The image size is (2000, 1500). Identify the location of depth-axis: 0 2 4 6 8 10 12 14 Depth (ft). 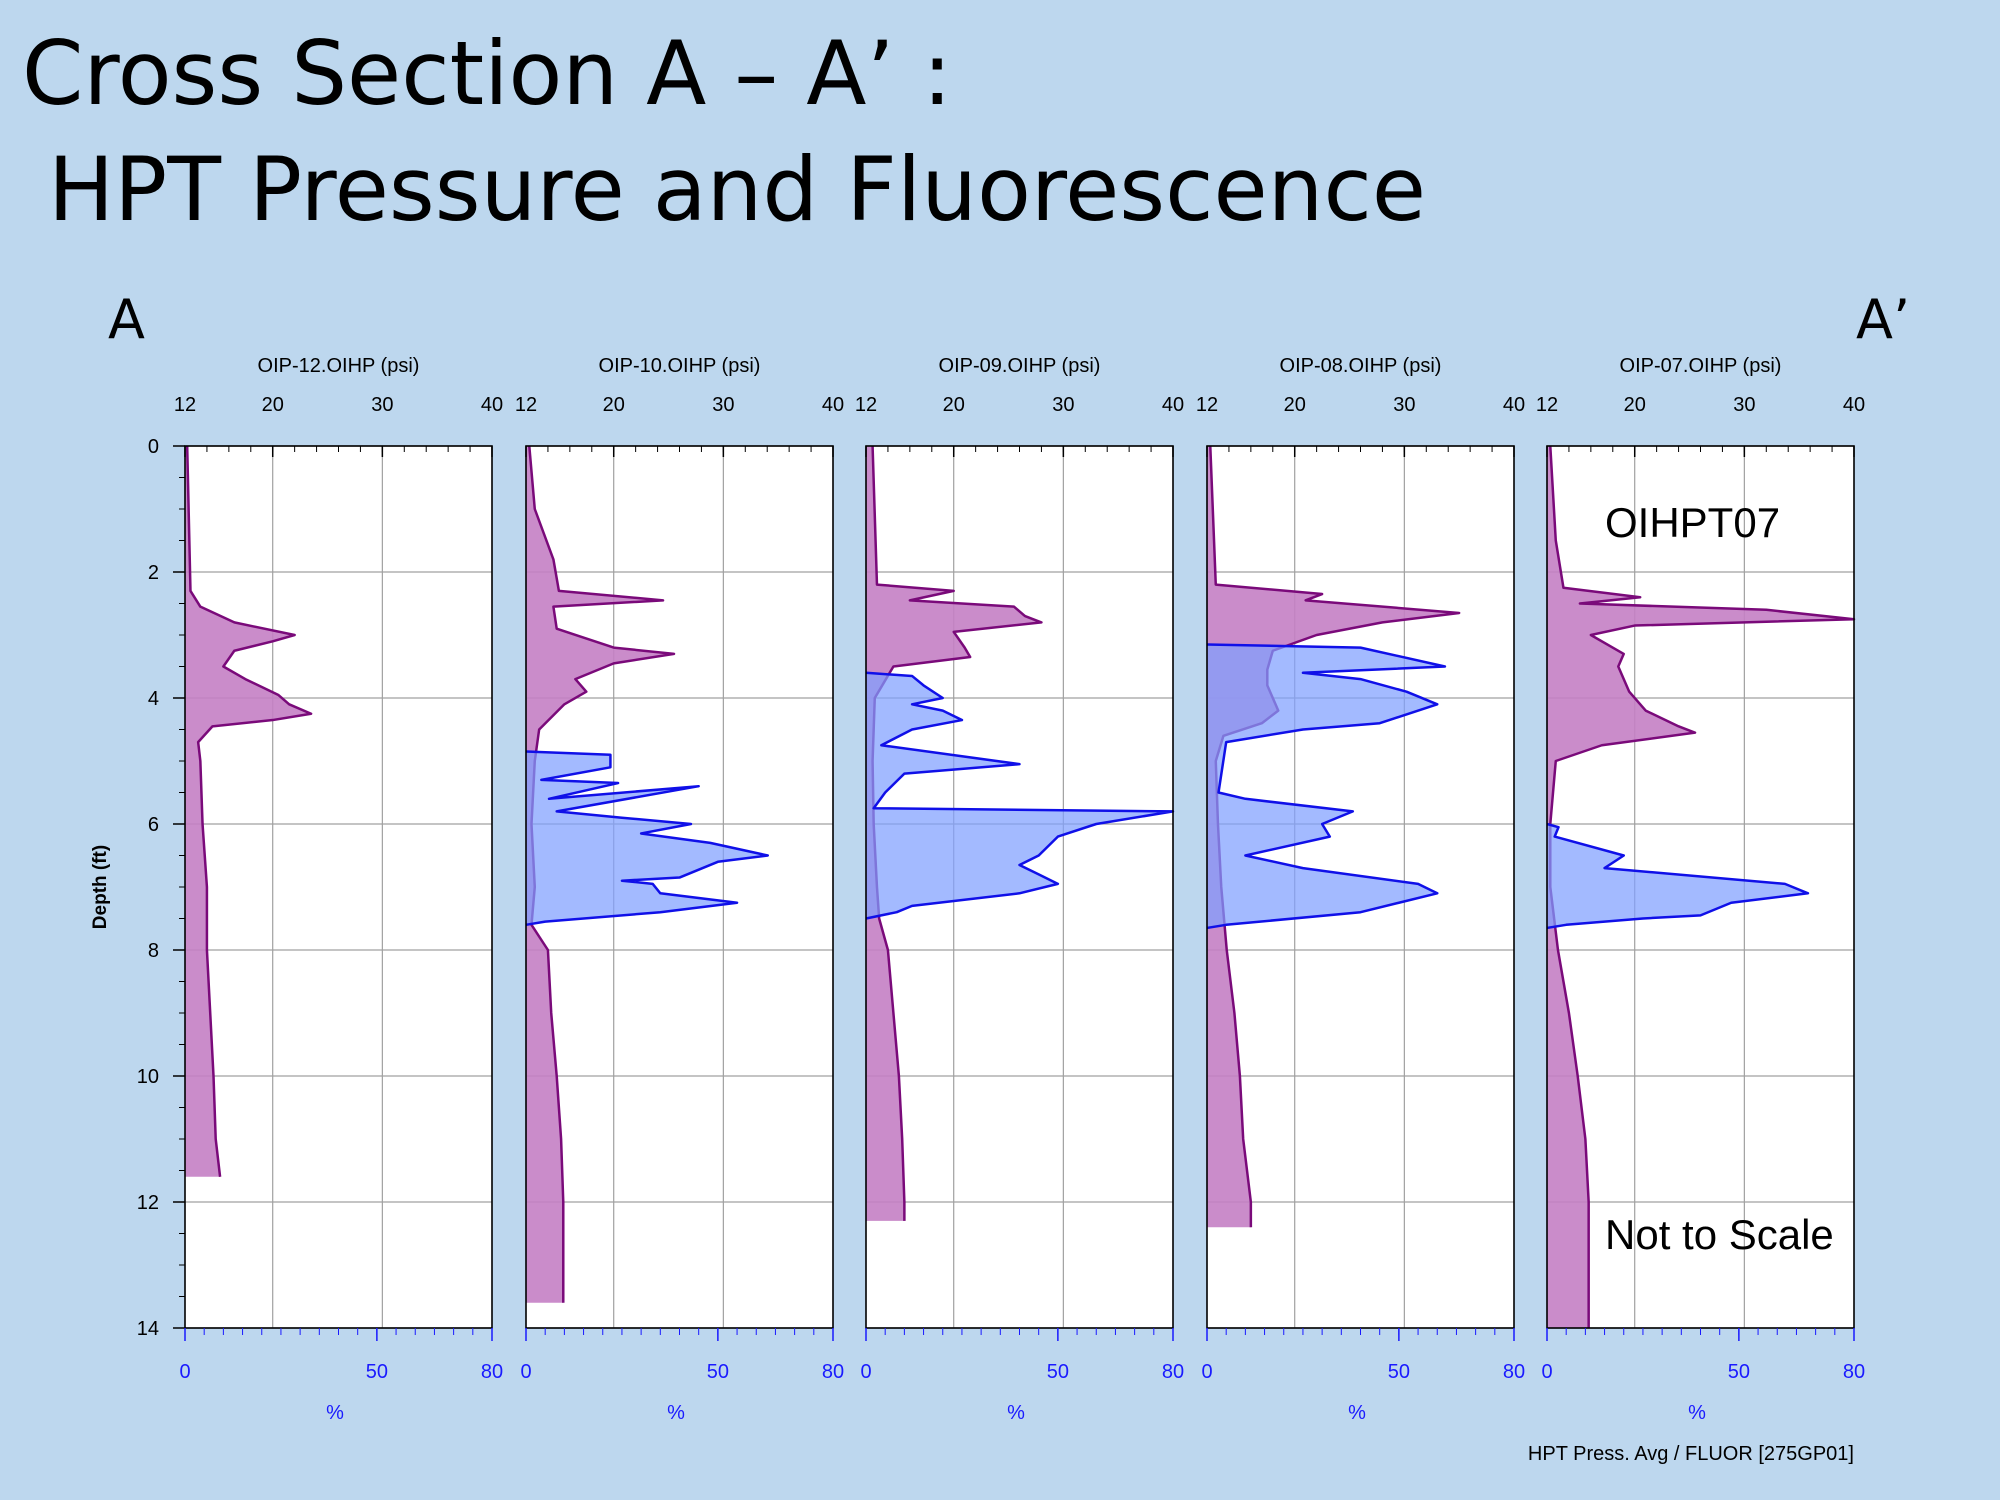
(137, 888).